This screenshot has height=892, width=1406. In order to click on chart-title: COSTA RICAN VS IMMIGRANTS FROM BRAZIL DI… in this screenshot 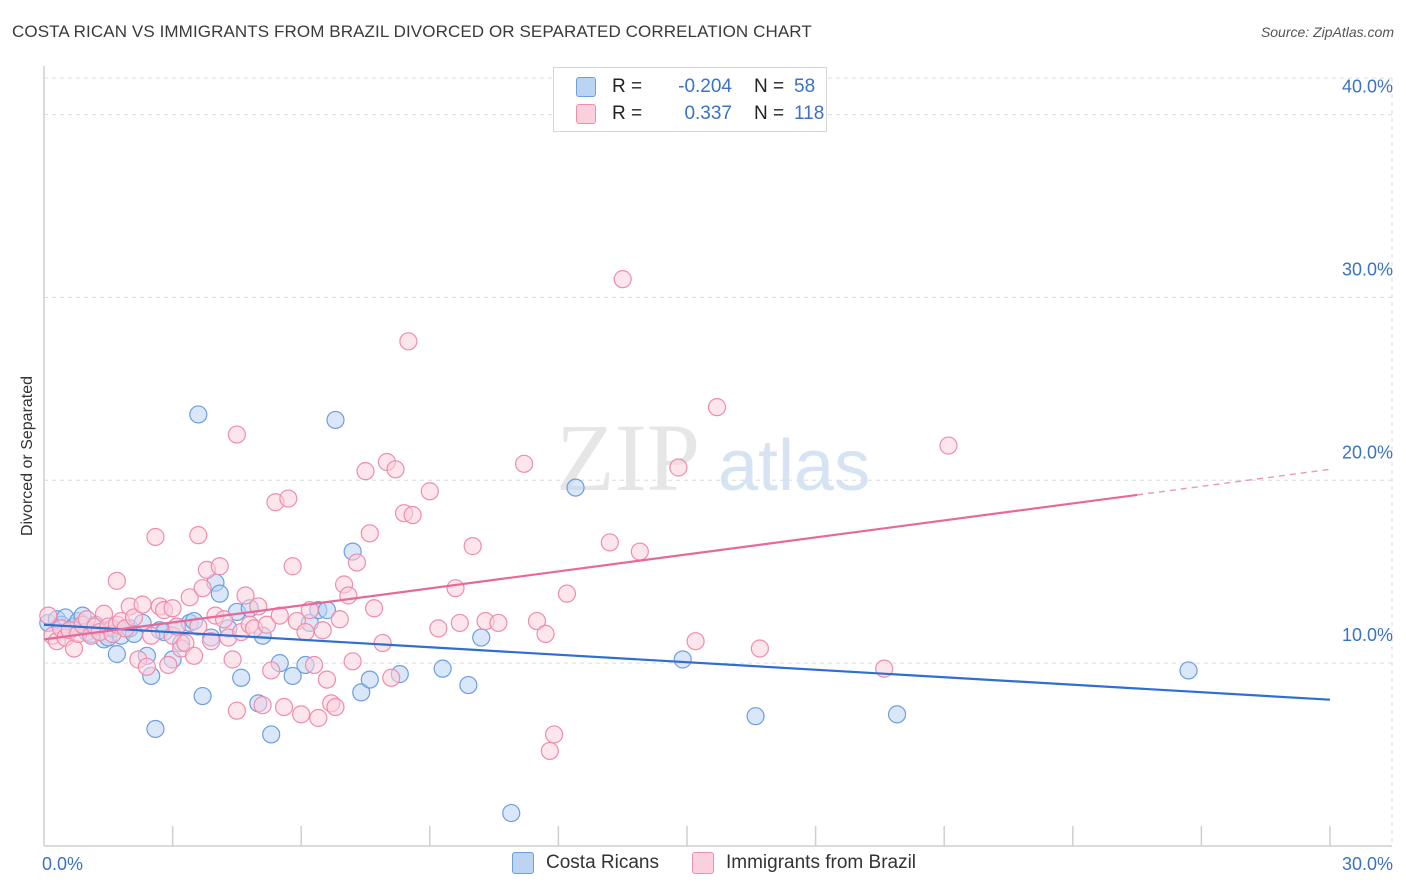, I will do `click(412, 31)`.